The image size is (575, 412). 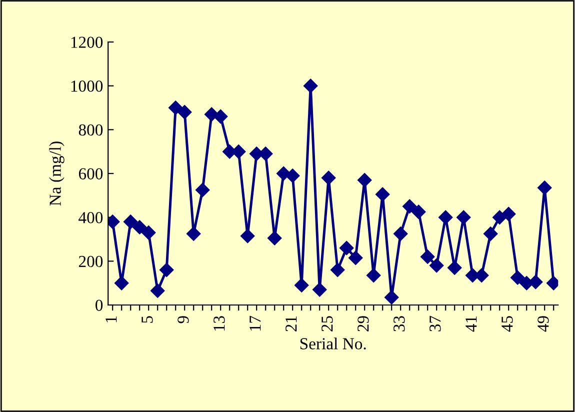 What do you see at coordinates (327, 324) in the screenshot?
I see `x-tick-label: 25` at bounding box center [327, 324].